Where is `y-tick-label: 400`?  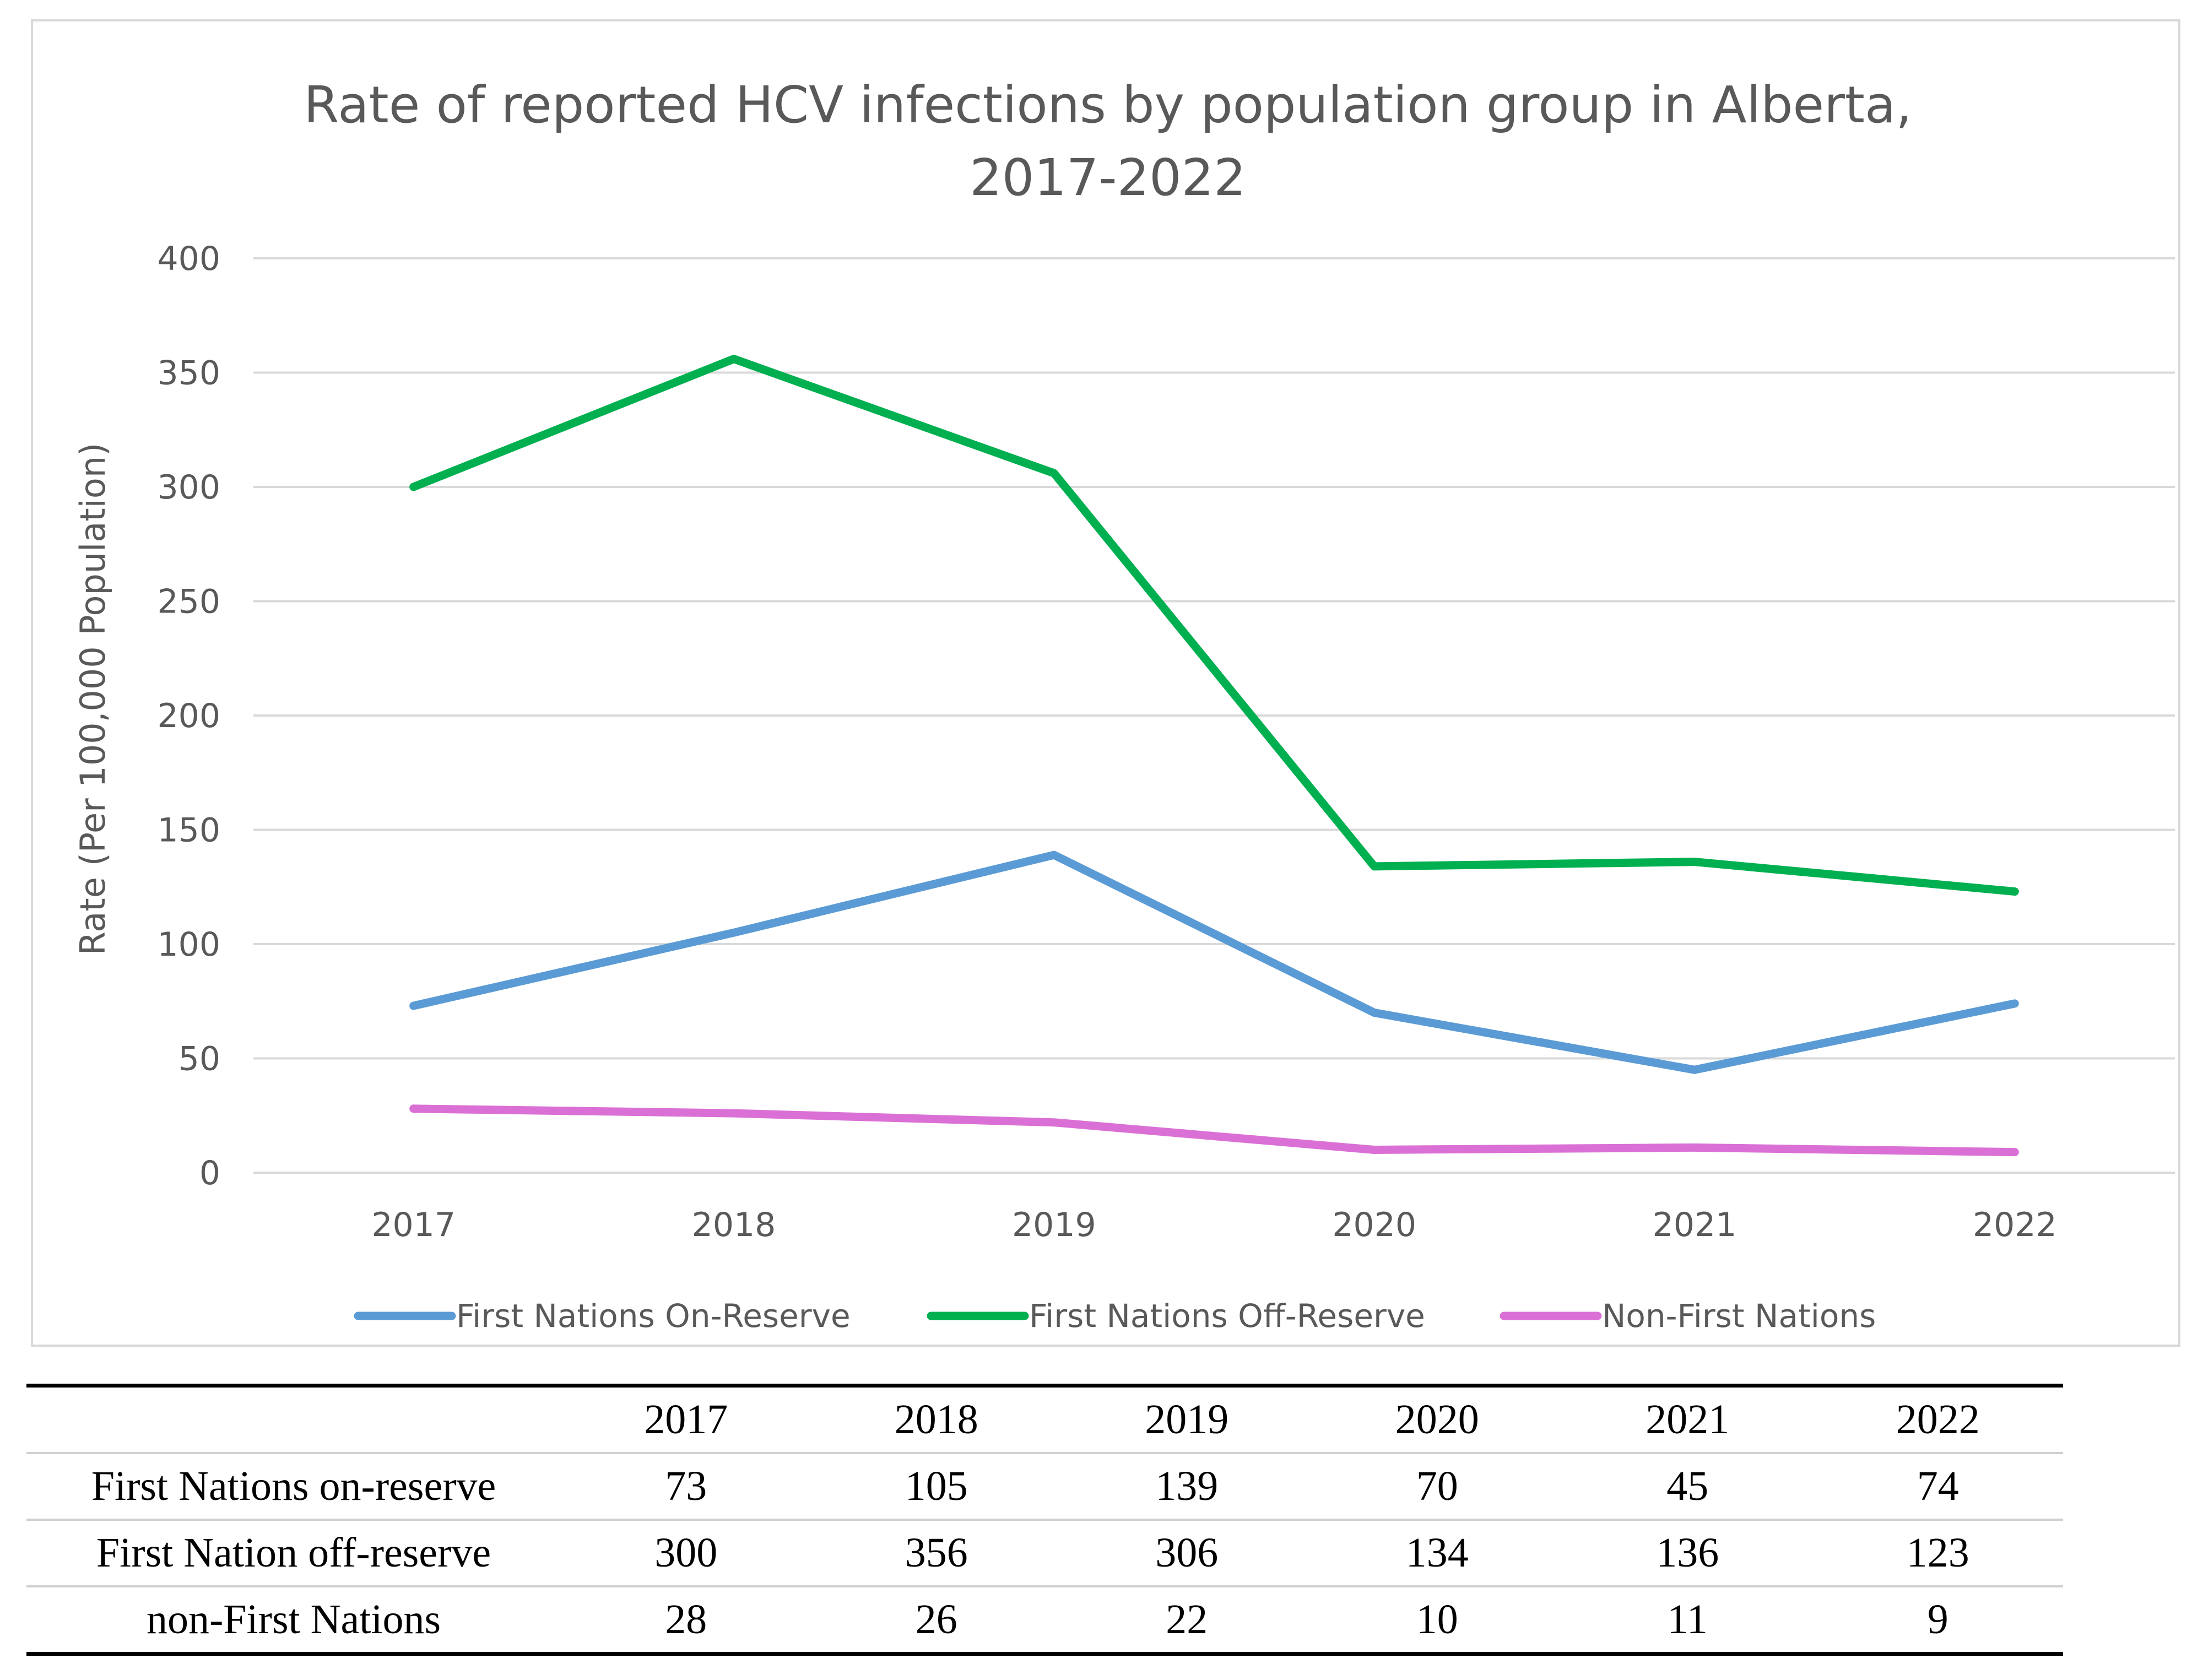 y-tick-label: 400 is located at coordinates (188, 259).